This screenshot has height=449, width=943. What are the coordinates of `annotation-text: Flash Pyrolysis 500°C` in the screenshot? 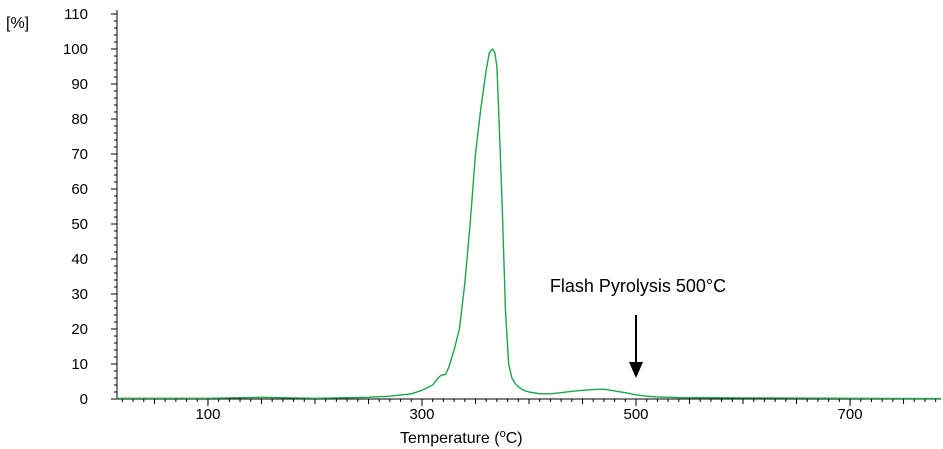 It's located at (638, 286).